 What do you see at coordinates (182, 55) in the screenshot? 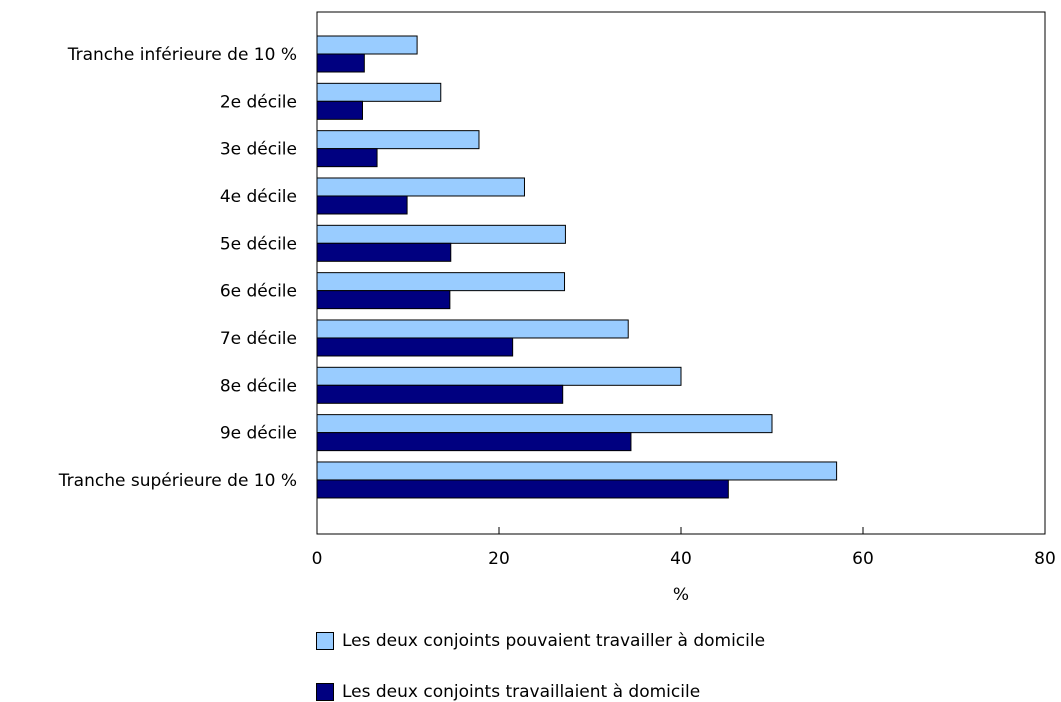
I see `category-label: Tranche inférieure de 10 %` at bounding box center [182, 55].